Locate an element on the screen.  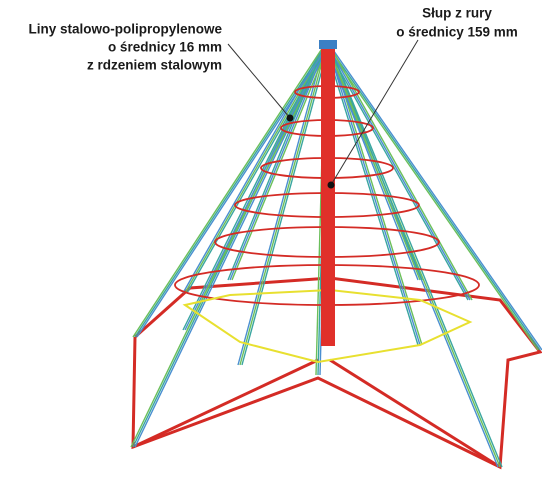
label-line: z rdzeniem stalowym is located at coordinates (154, 65).